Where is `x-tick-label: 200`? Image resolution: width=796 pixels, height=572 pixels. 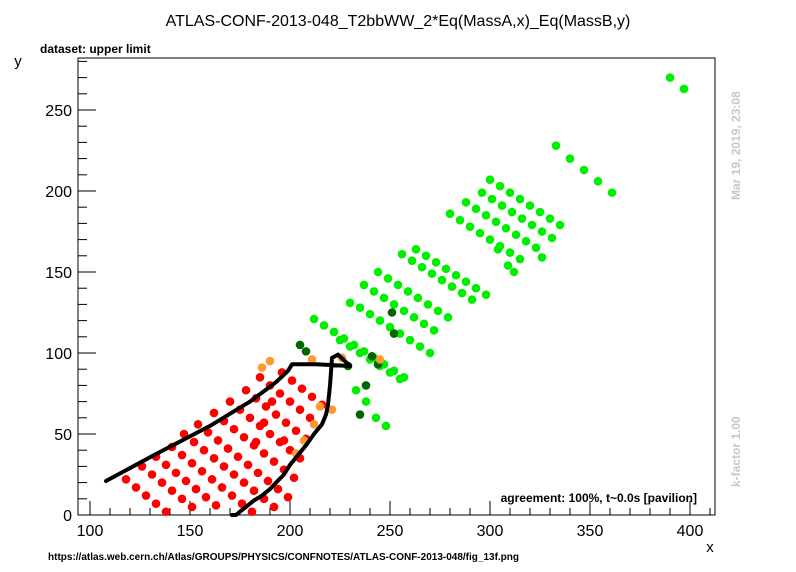 x-tick-label: 200 is located at coordinates (290, 531).